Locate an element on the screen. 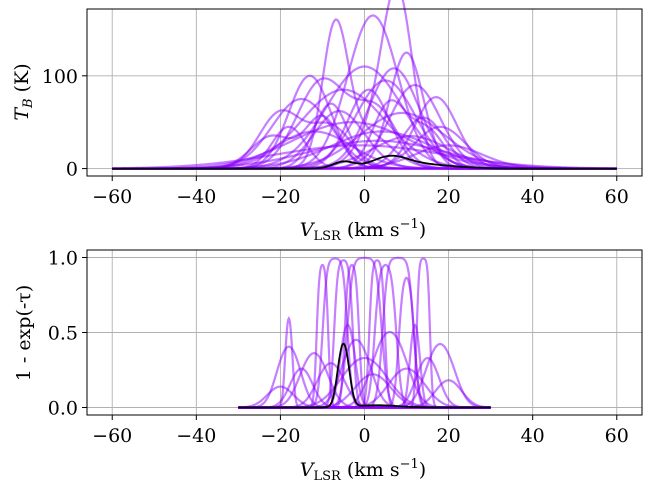 This screenshot has width=651, height=491. top-mean-curve is located at coordinates (364, 162).